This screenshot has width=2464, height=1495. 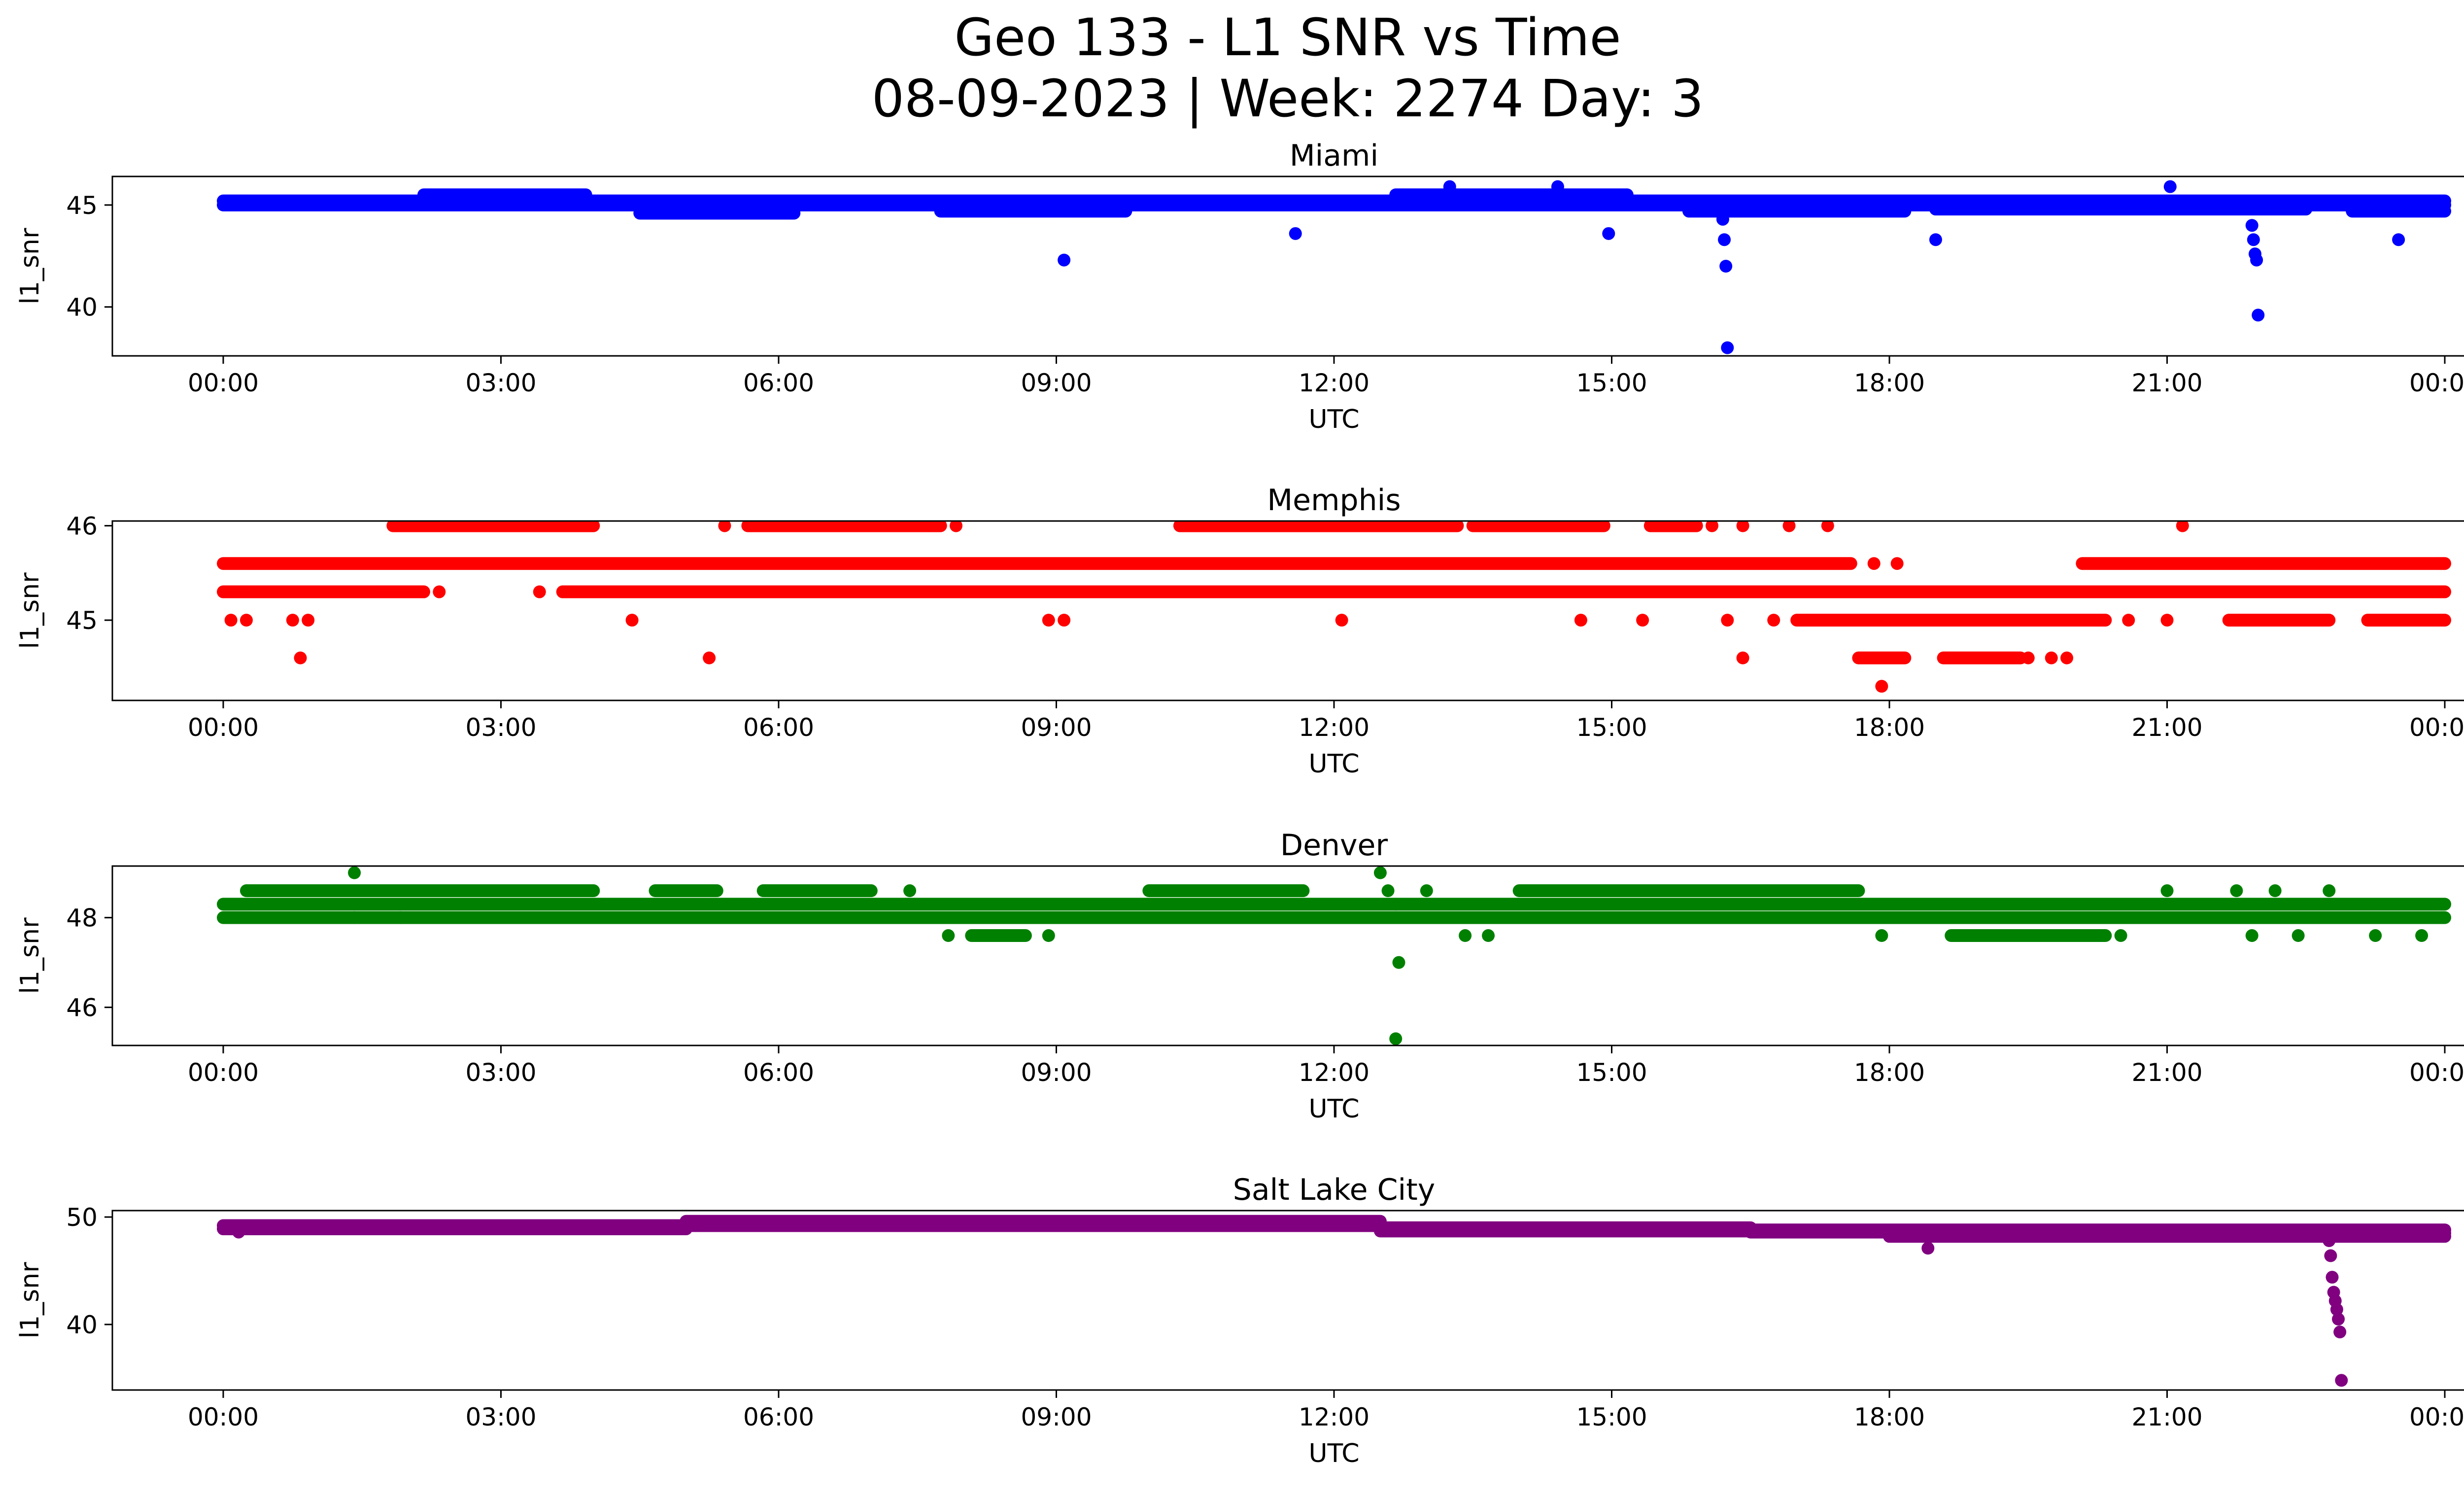 What do you see at coordinates (82, 918) in the screenshot?
I see `y-tick-label: 48` at bounding box center [82, 918].